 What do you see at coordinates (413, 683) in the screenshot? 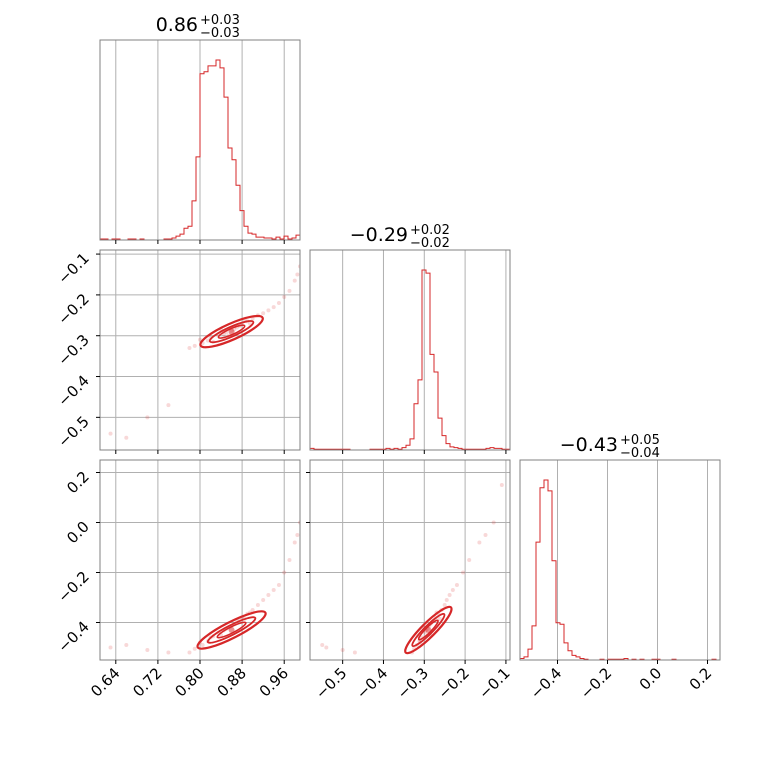
I see `x-tick-label: −0.3` at bounding box center [413, 683].